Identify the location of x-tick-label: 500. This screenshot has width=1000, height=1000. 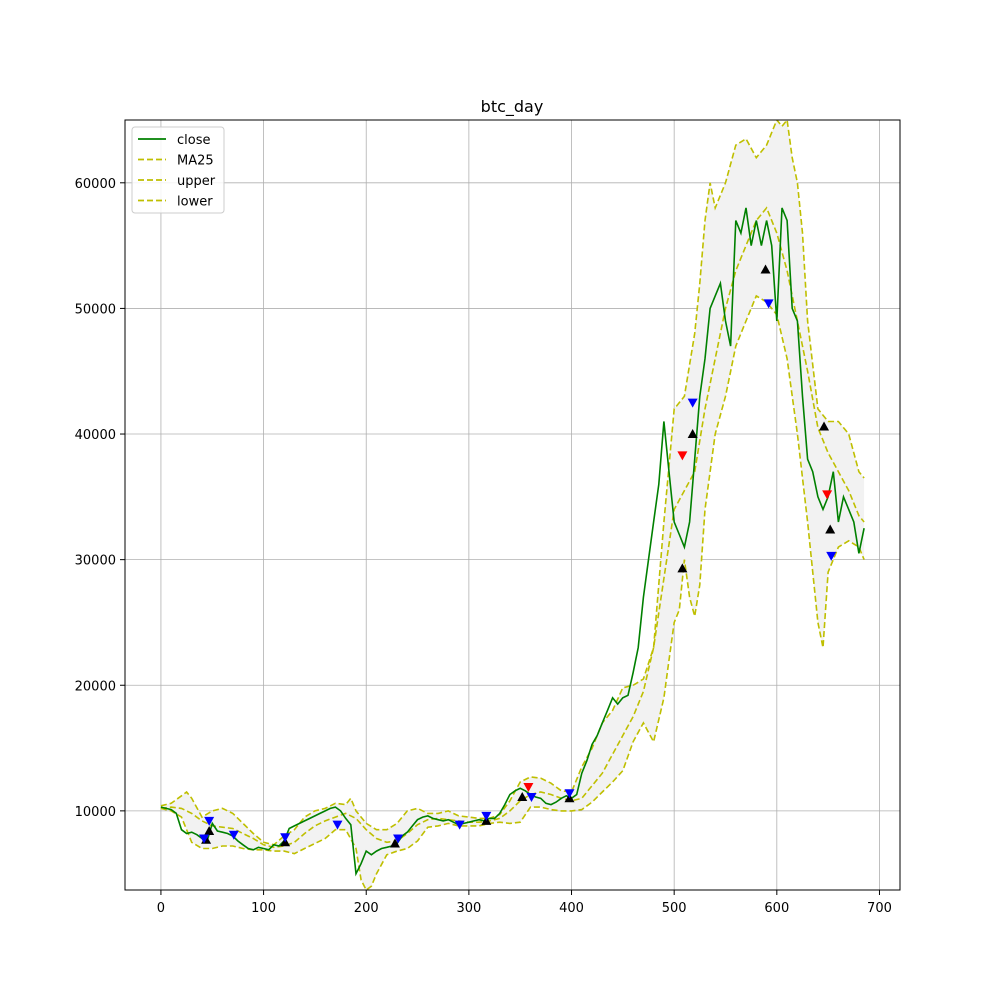
(674, 908).